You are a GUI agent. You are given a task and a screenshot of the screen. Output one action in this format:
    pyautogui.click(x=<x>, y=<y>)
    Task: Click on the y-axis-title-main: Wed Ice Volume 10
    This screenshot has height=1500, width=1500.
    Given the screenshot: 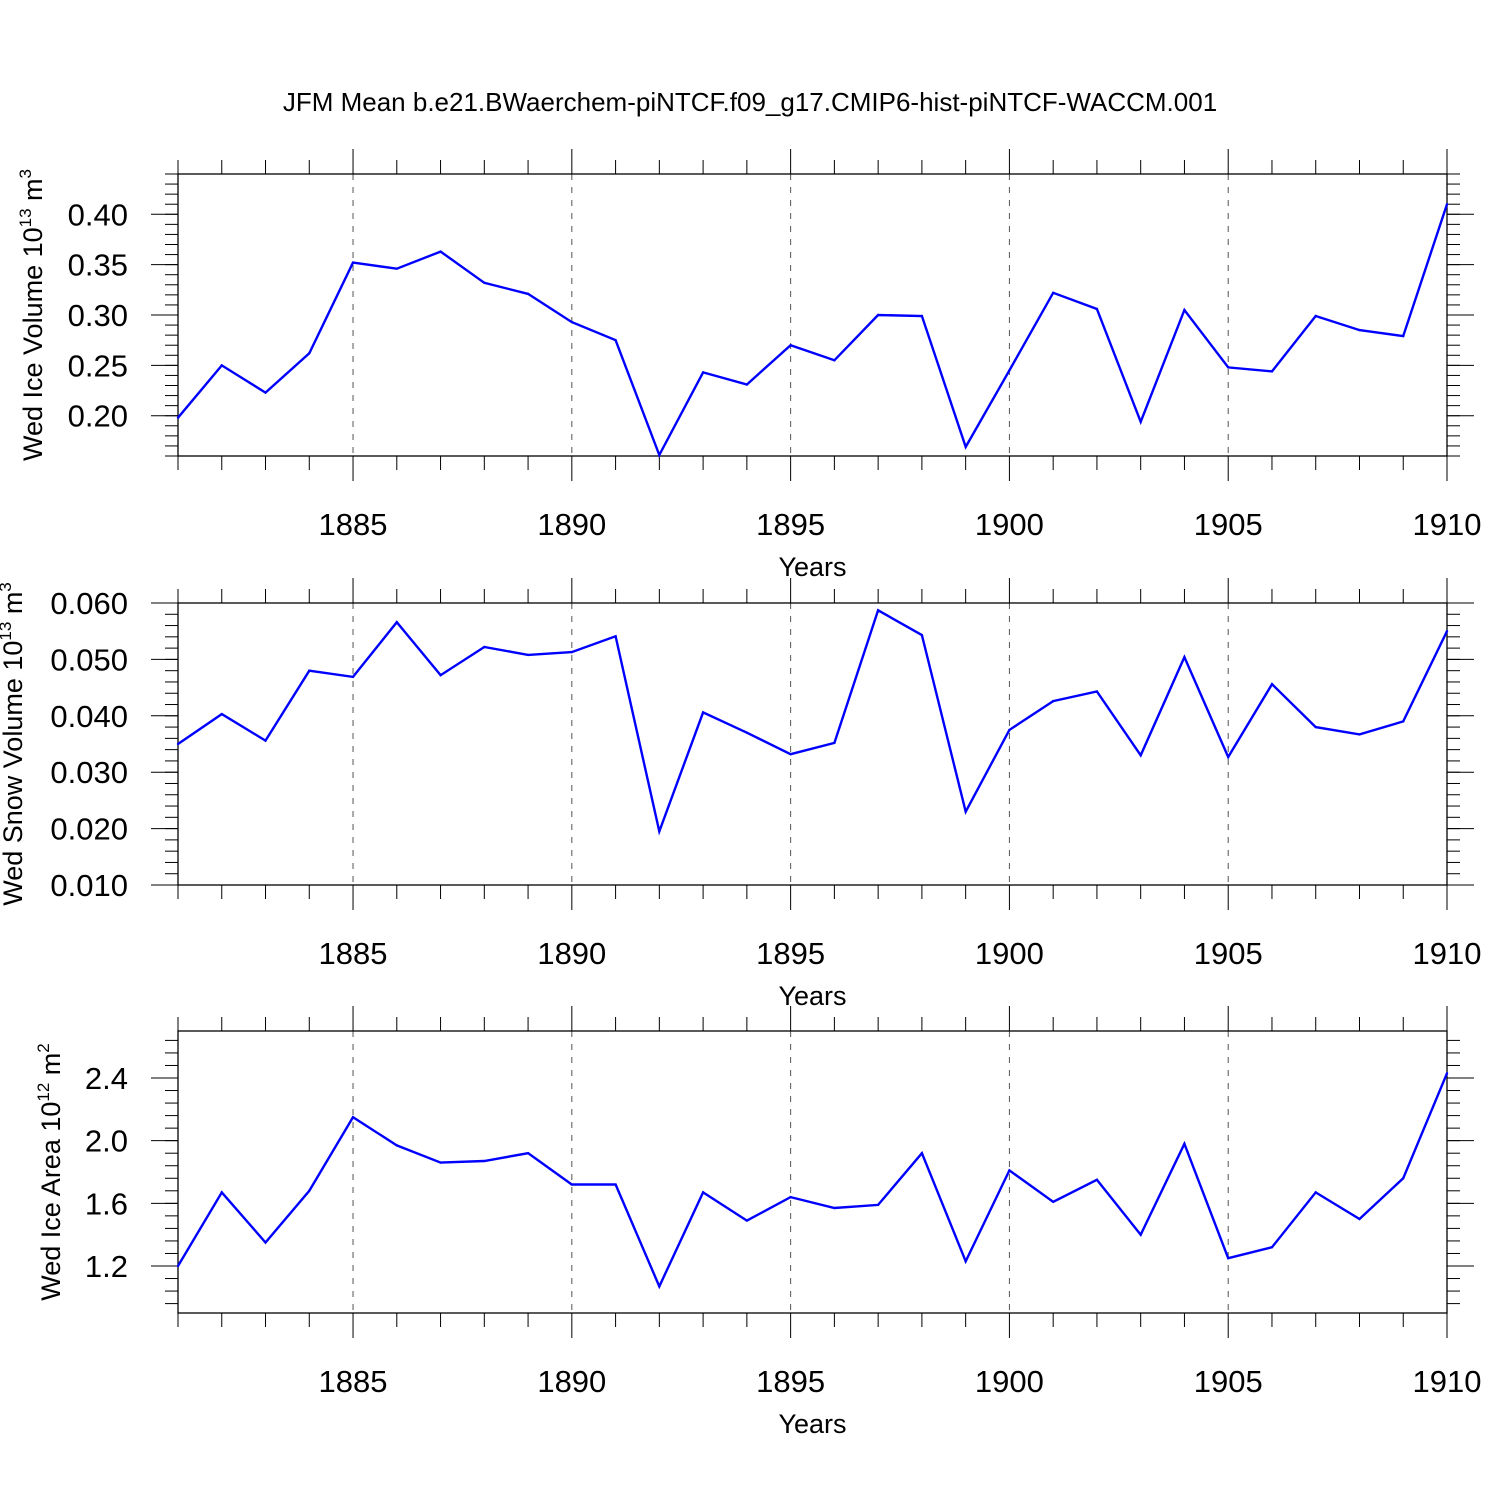 What is the action you would take?
    pyautogui.click(x=33, y=344)
    